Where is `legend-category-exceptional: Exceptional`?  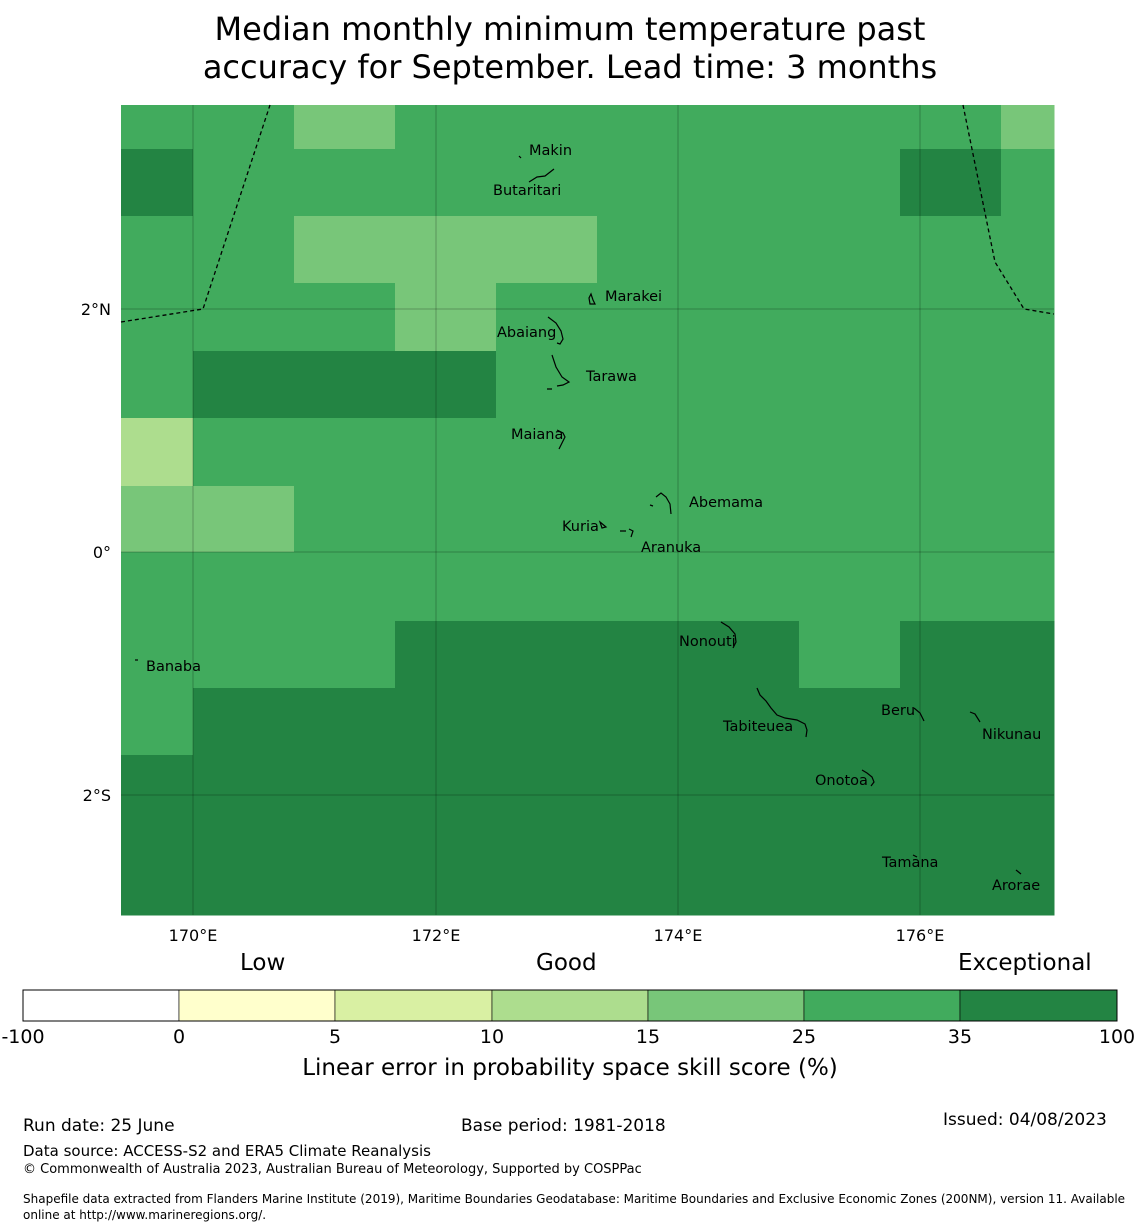 legend-category-exceptional: Exceptional is located at coordinates (1025, 963).